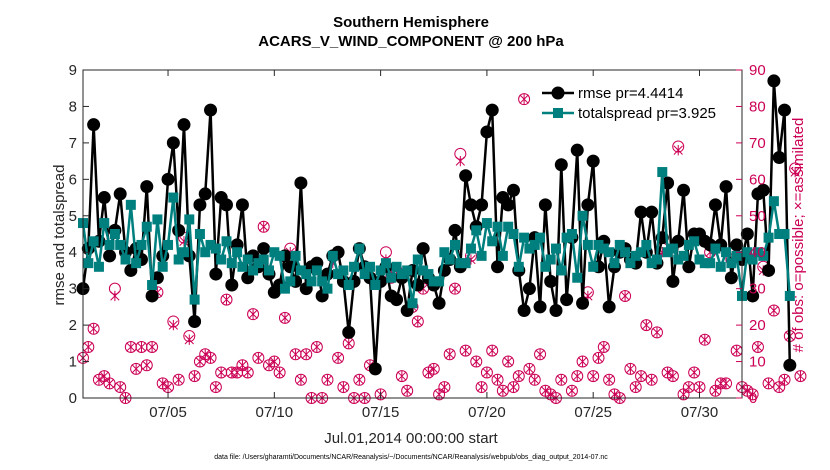 The height and width of the screenshot is (470, 830). What do you see at coordinates (558, 113) in the screenshot?
I see `legend-totalspread-marker` at bounding box center [558, 113].